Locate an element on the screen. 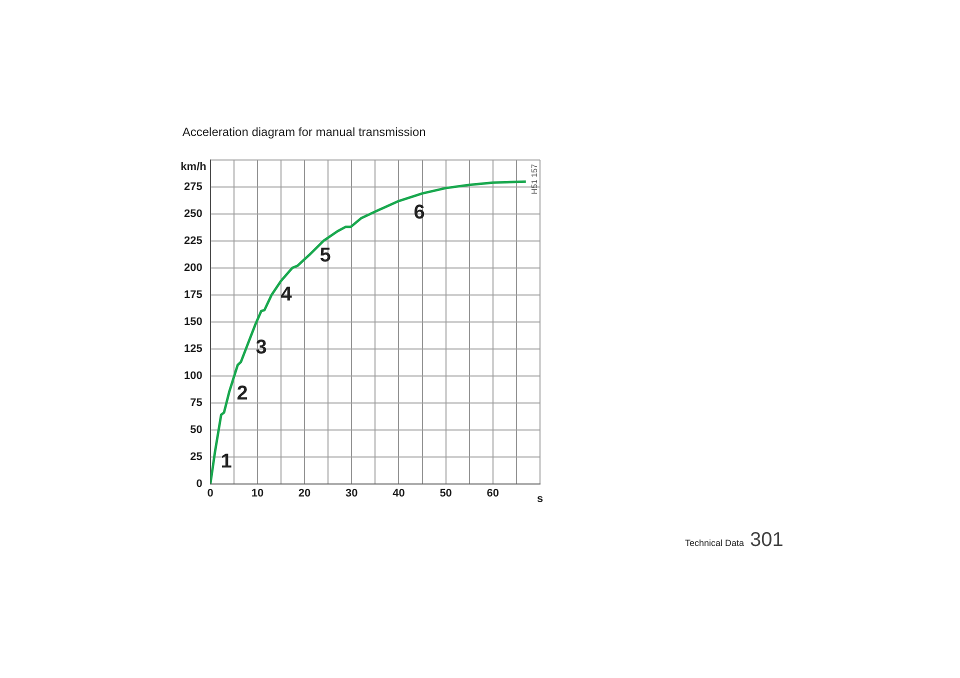  annotation: 5 is located at coordinates (325, 255).